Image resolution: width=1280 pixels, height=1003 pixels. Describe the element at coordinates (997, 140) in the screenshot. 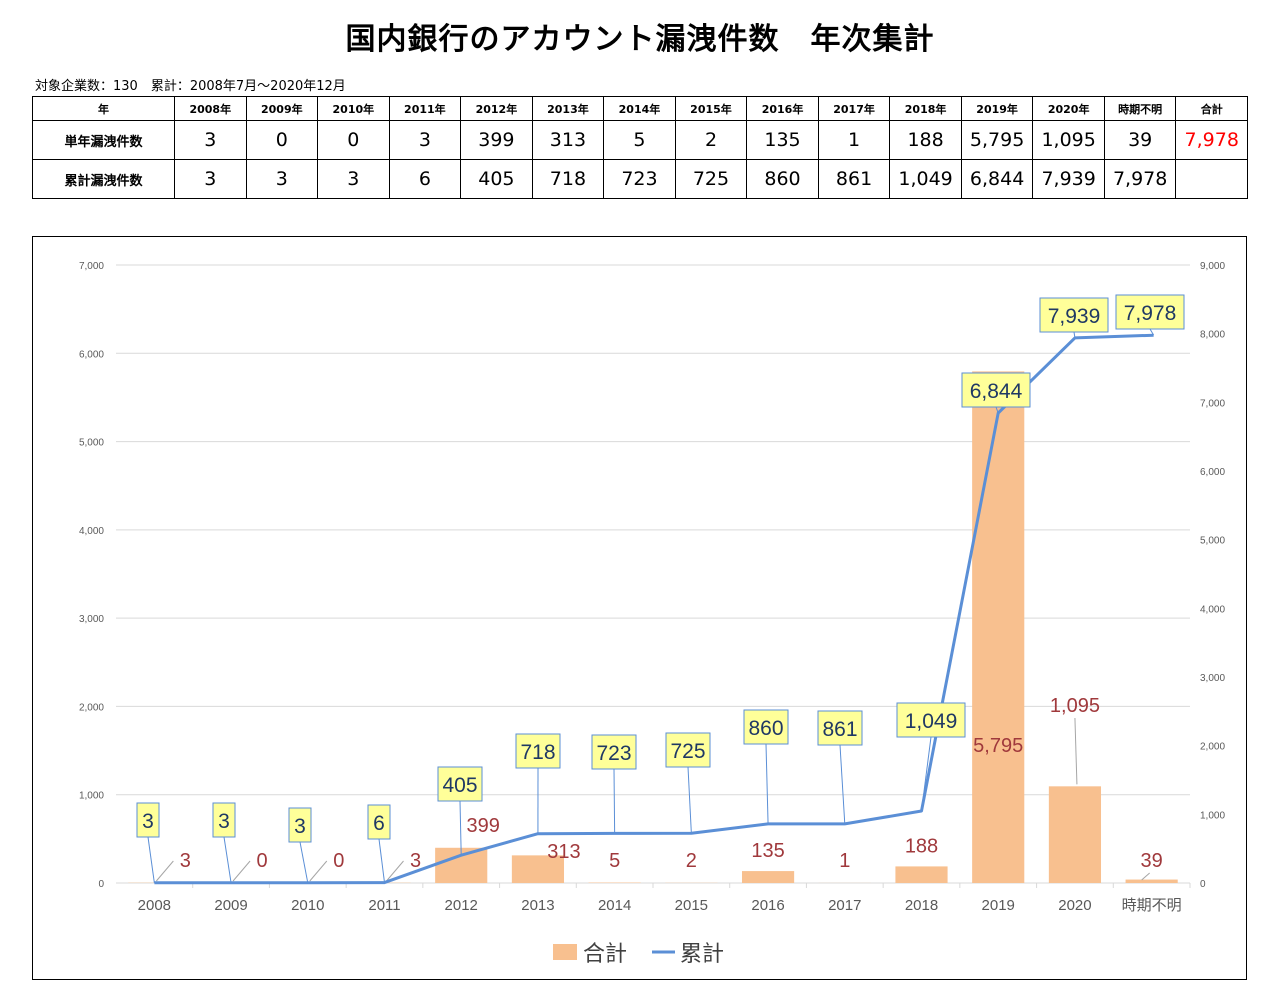

I see `table-cell: 5,795` at that location.